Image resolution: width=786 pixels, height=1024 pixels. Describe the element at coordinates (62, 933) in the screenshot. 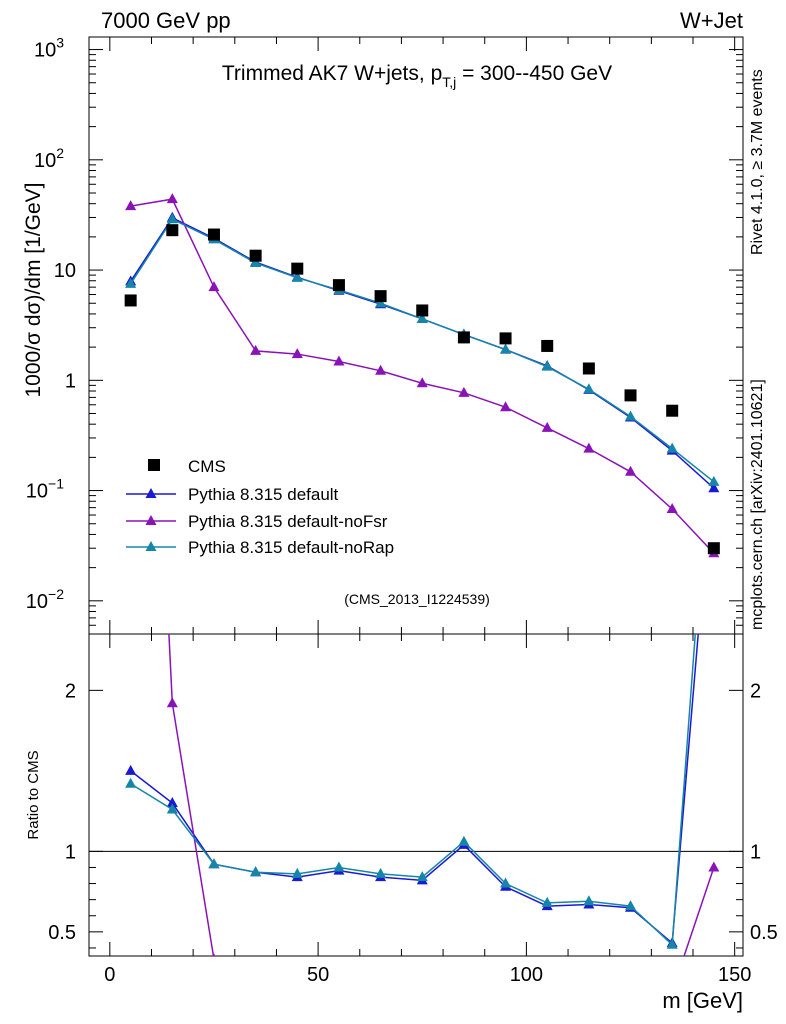

I see `ratio-tick-label: 0.5` at that location.